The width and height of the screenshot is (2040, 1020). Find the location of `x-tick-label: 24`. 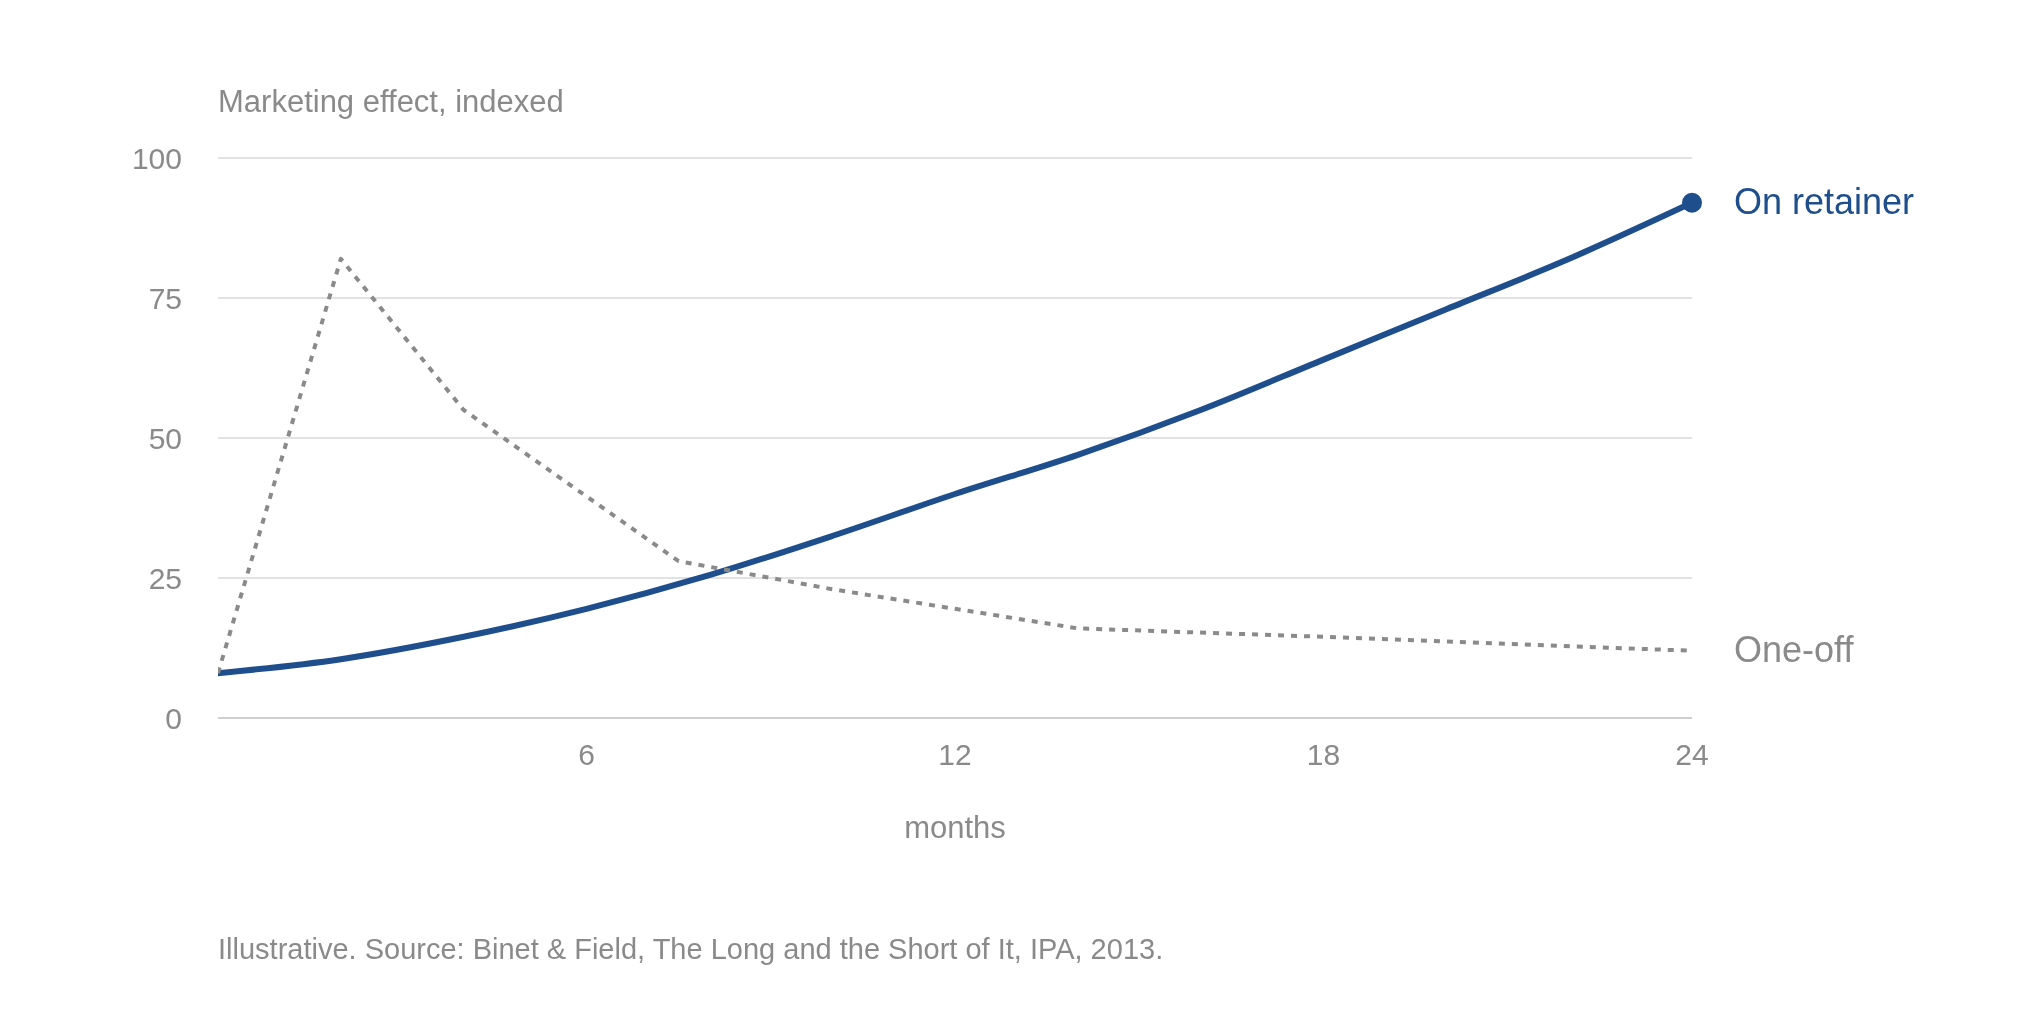

x-tick-label: 24 is located at coordinates (1692, 755).